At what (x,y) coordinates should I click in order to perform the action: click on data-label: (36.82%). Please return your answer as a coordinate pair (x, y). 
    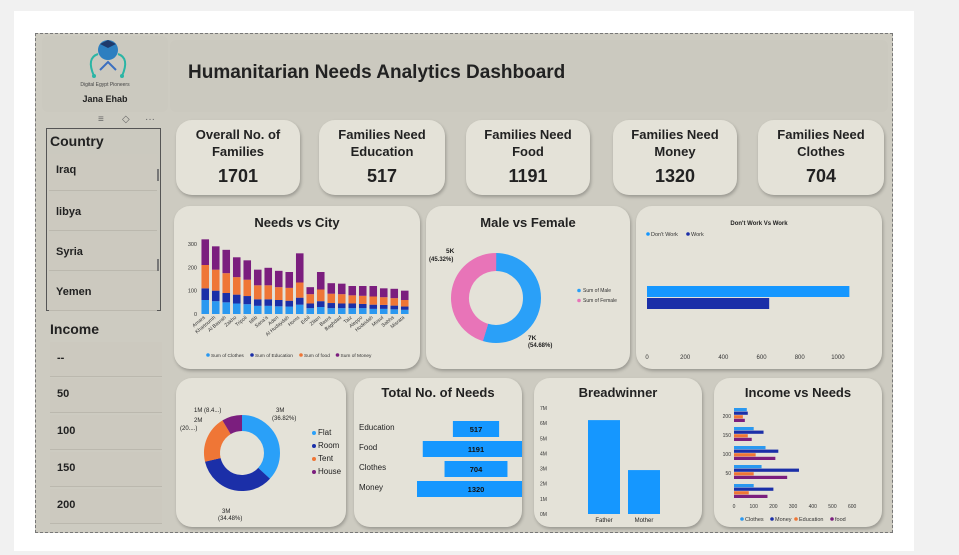
    Looking at the image, I should click on (284, 419).